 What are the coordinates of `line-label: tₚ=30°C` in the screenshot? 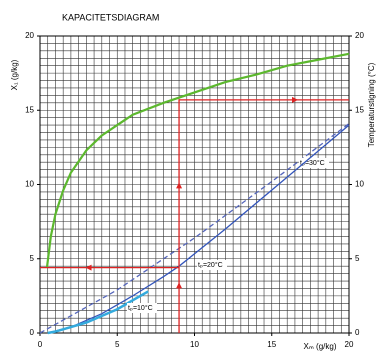 It's located at (312, 163).